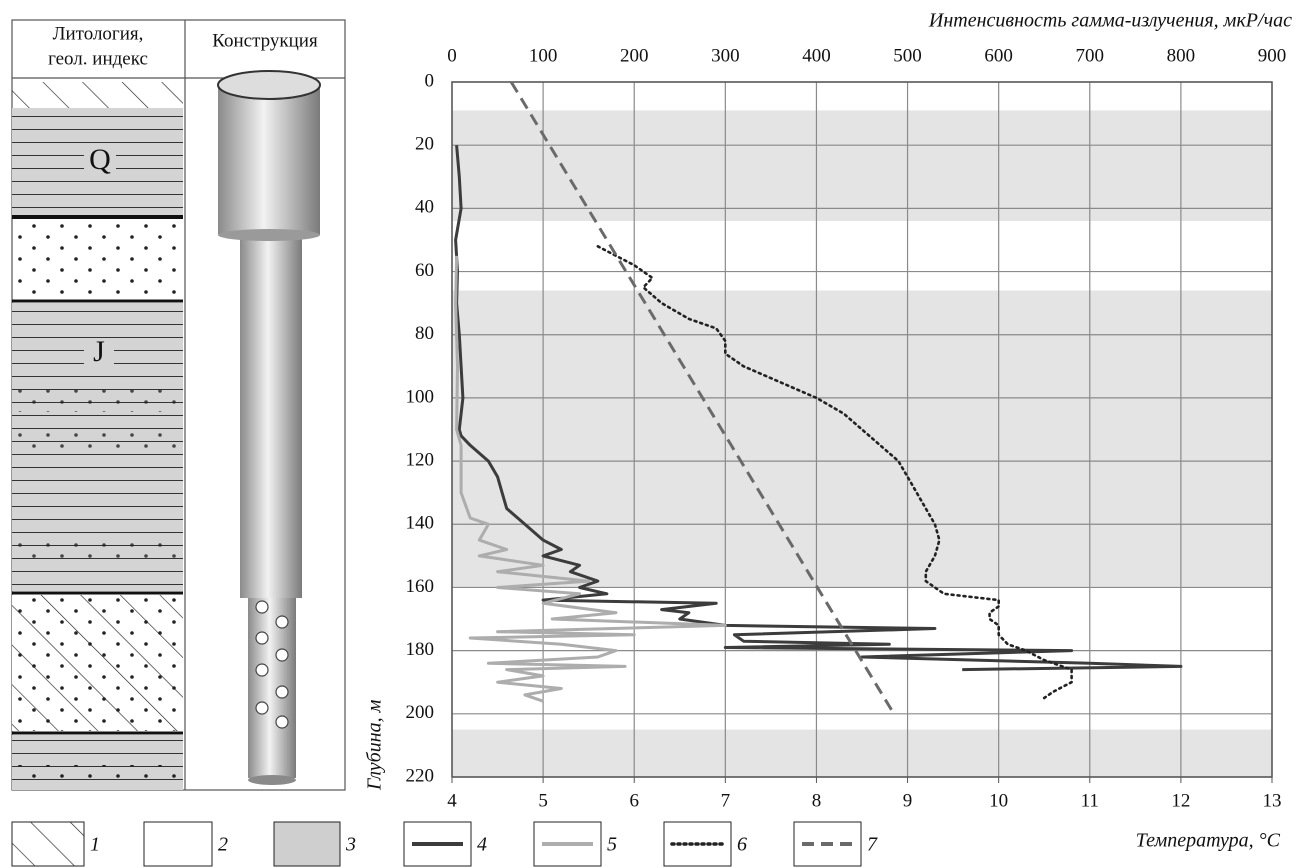  I want to click on y-tick-label: 0, so click(430, 80).